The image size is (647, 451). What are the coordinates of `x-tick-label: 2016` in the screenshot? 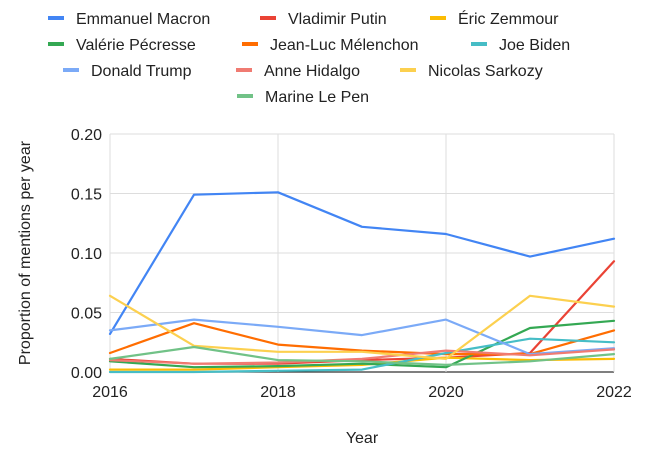 It's located at (110, 392).